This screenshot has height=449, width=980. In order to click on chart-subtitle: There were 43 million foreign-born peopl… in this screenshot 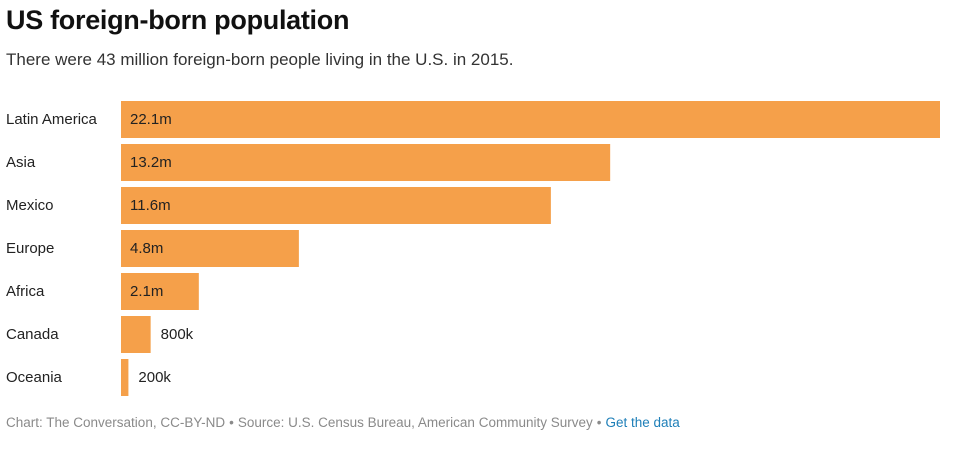, I will do `click(260, 59)`.